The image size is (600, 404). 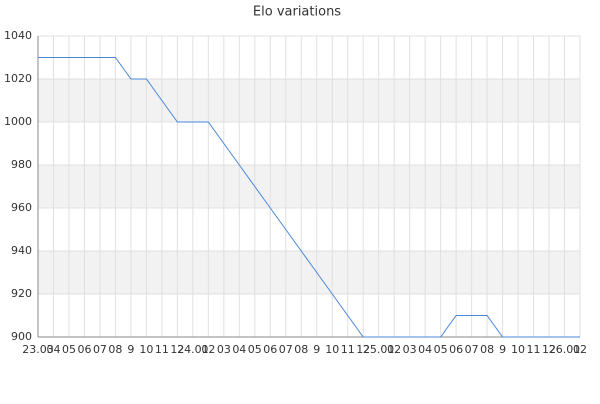 I want to click on y-tick-label: 960, so click(x=21, y=207).